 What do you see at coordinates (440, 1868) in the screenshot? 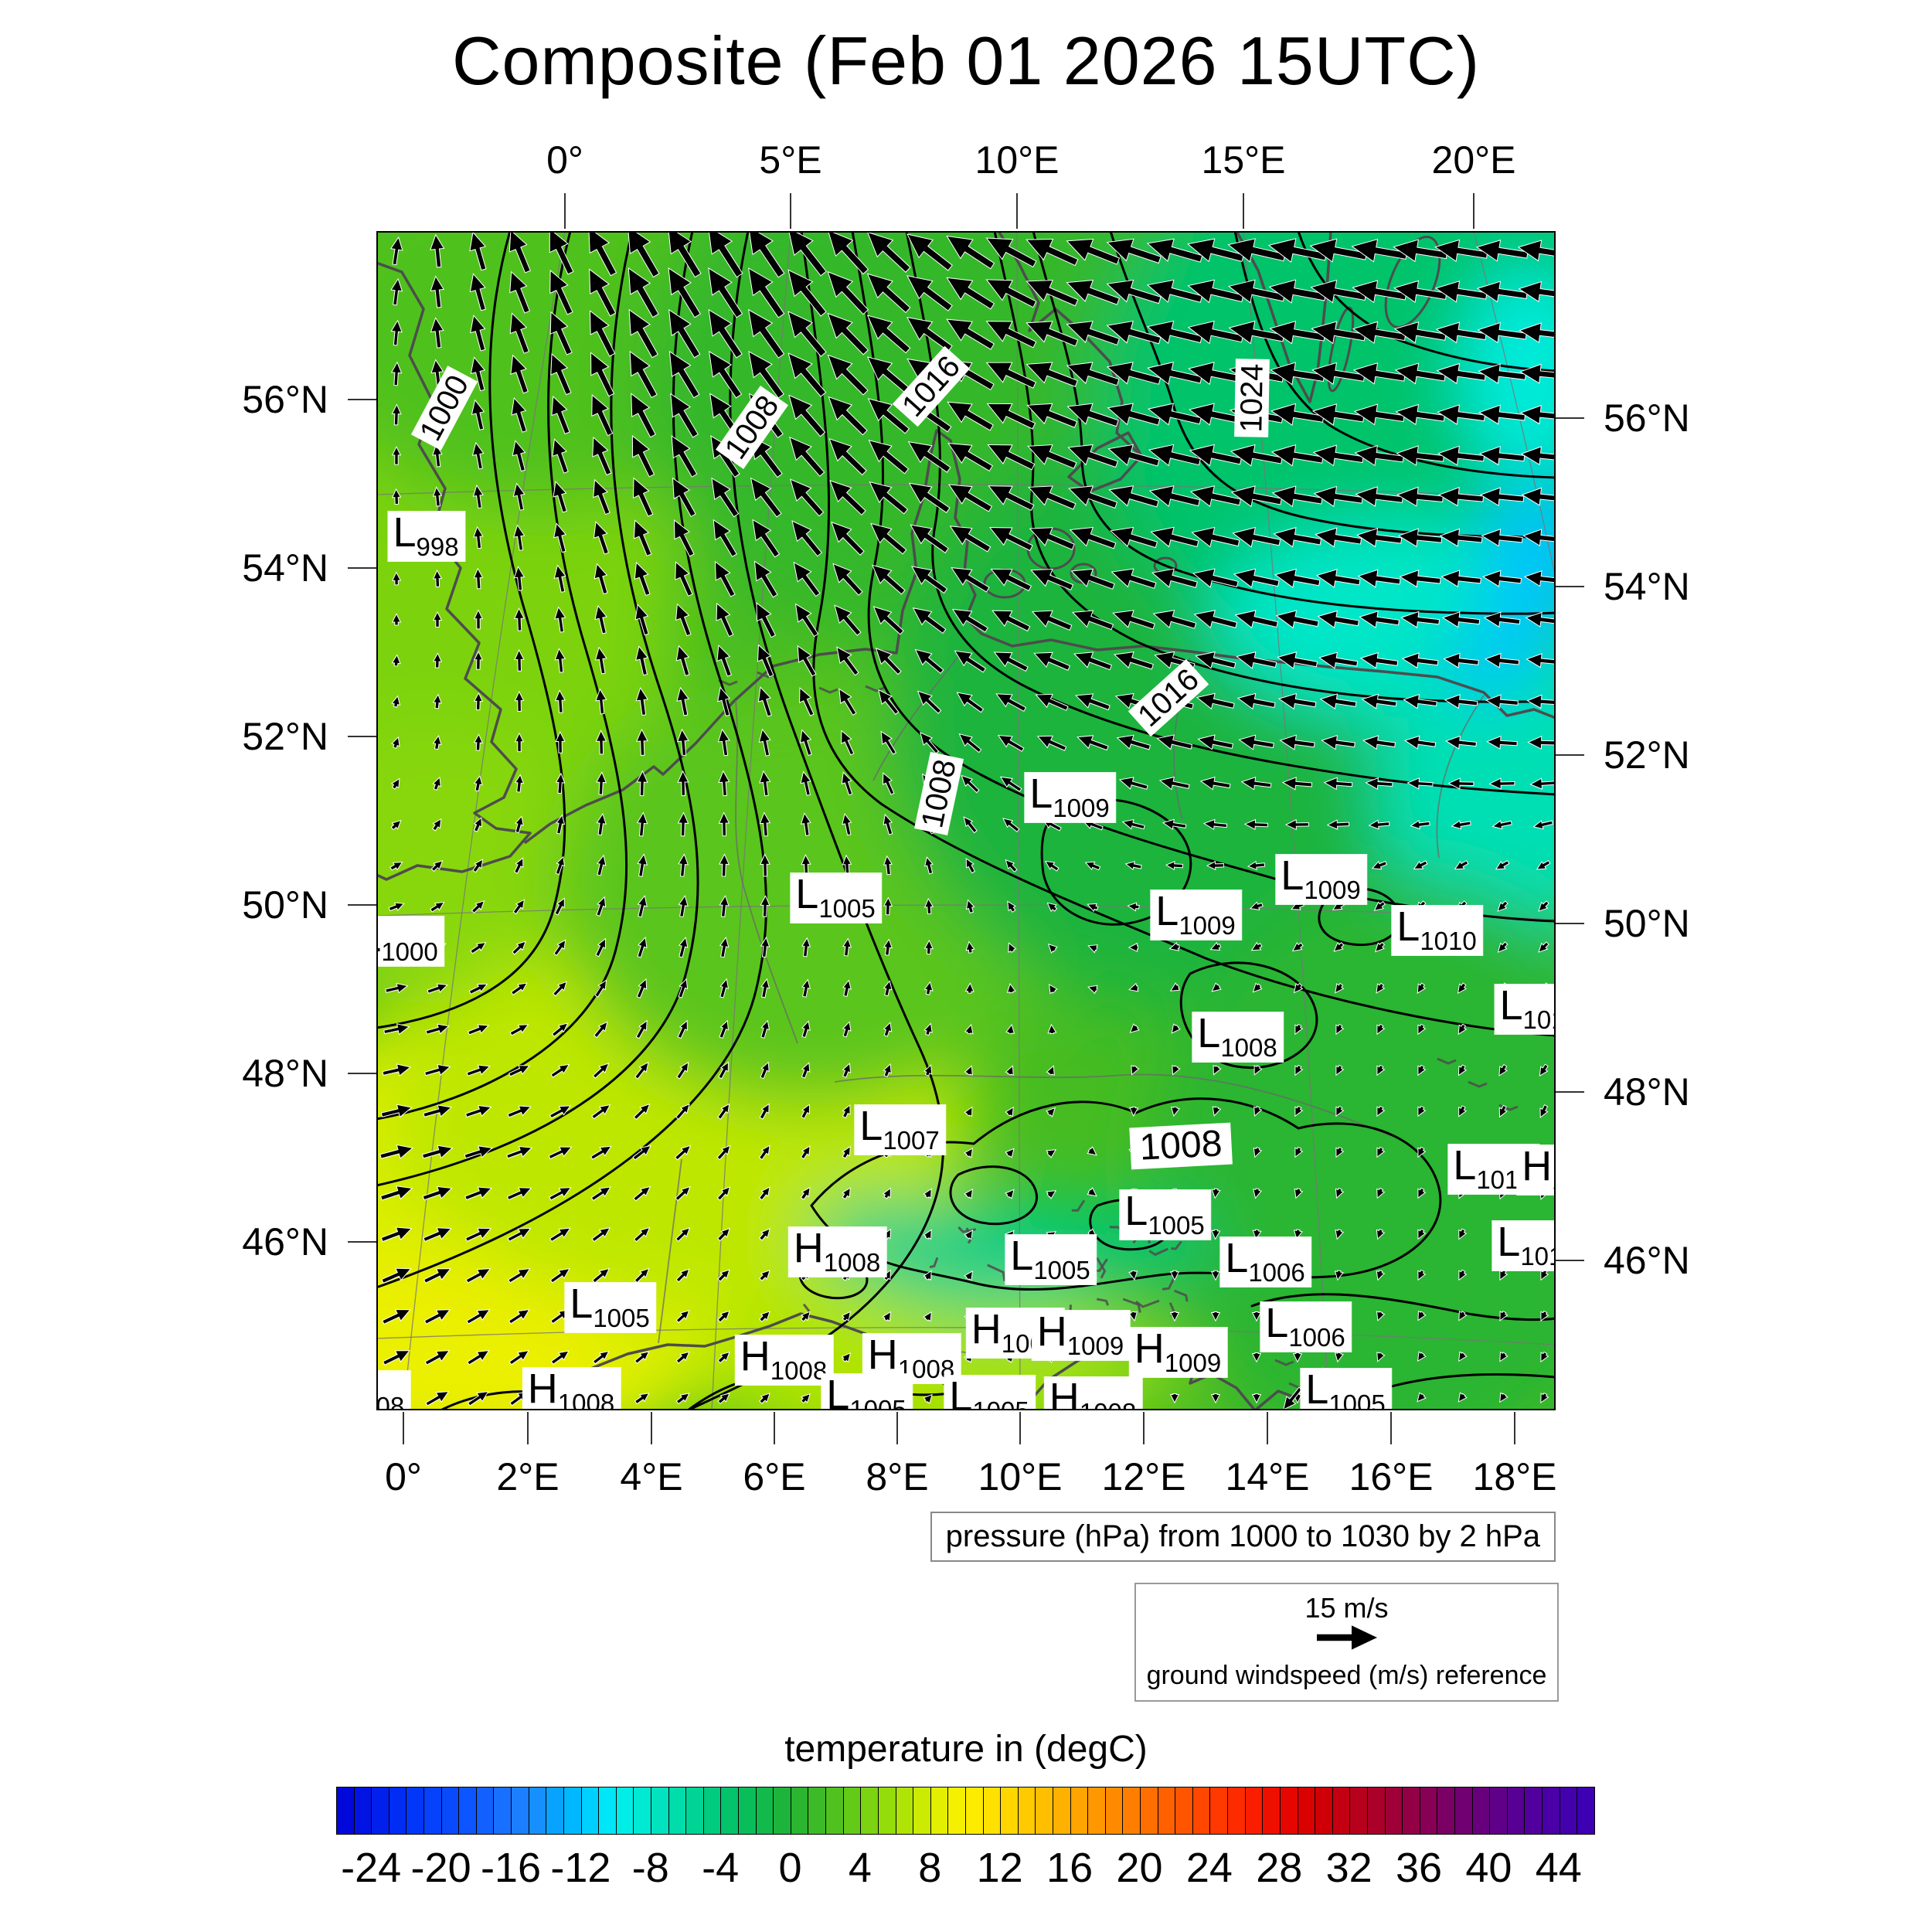
I see `colorbar-tick-label: -20` at bounding box center [440, 1868].